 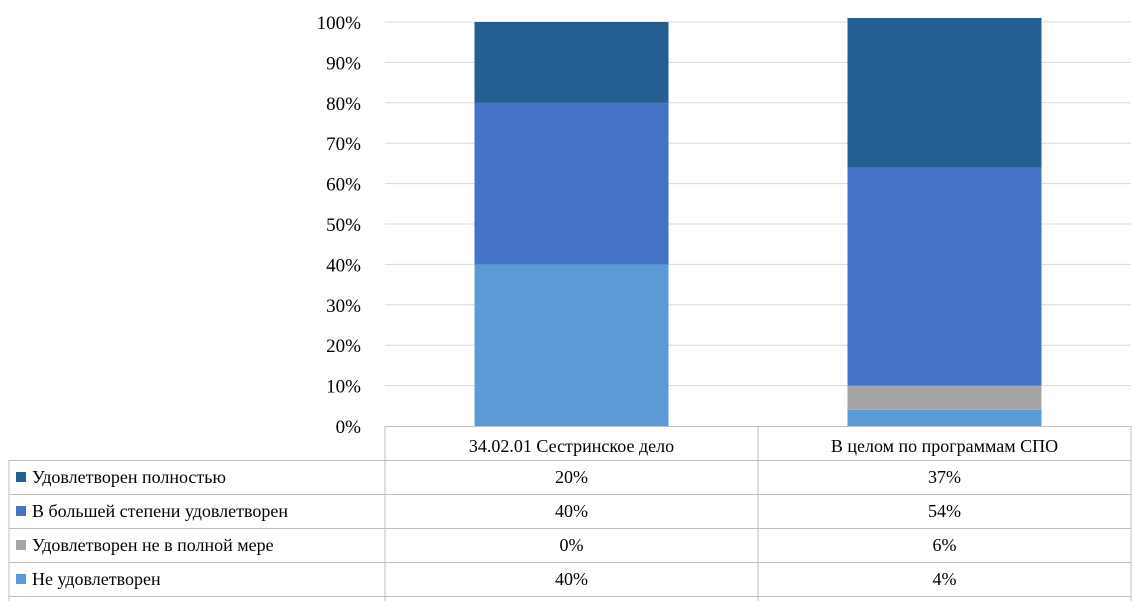 What do you see at coordinates (945, 579) in the screenshot?
I see `data-label: 4%` at bounding box center [945, 579].